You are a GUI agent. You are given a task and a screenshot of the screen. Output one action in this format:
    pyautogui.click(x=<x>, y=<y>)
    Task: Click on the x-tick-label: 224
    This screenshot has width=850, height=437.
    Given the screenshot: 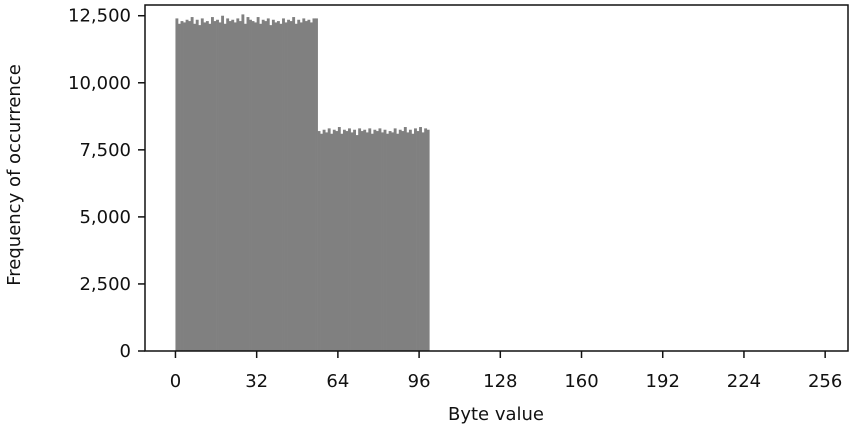 What is the action you would take?
    pyautogui.click(x=744, y=381)
    